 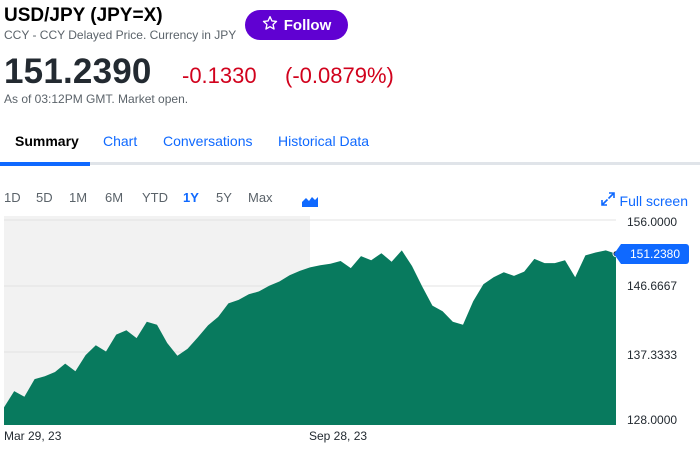 What do you see at coordinates (78, 71) in the screenshot?
I see `current-price: 151.2390` at bounding box center [78, 71].